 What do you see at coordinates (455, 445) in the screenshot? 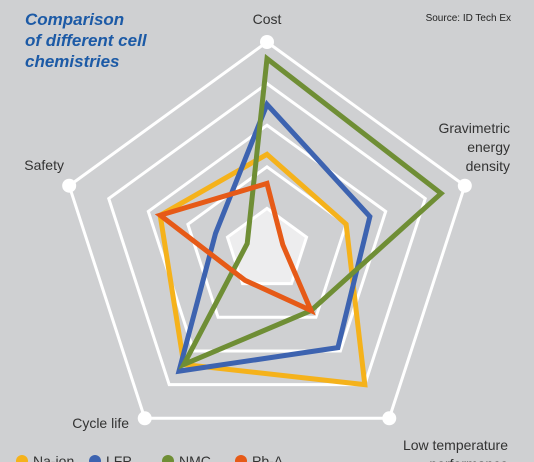
I see `axis-label-3-line-1: Low temperature` at bounding box center [455, 445].